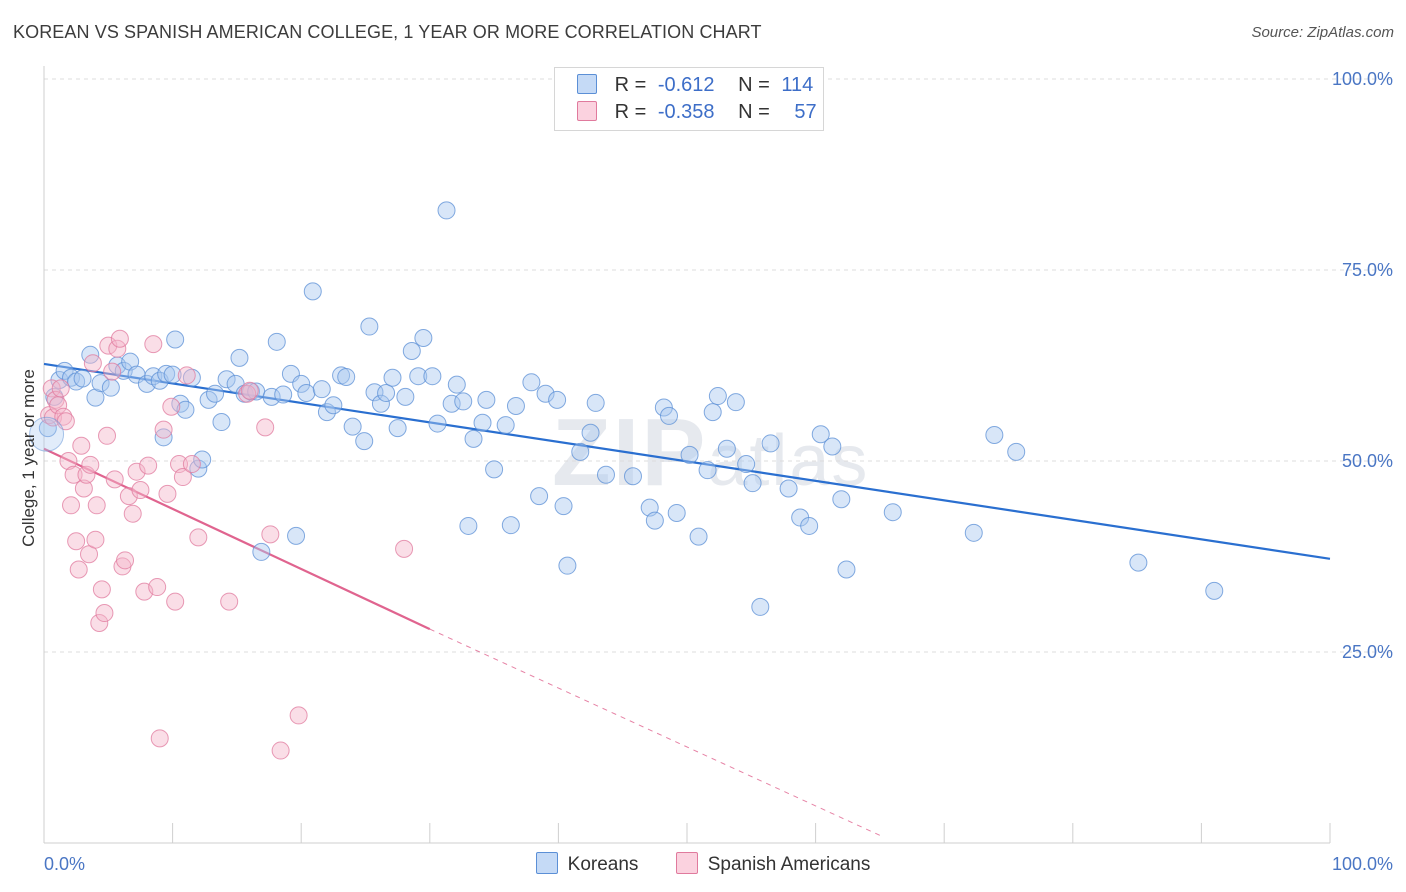  Describe the element at coordinates (586, 864) in the screenshot. I see `legend-item-koreans: Koreans` at that location.